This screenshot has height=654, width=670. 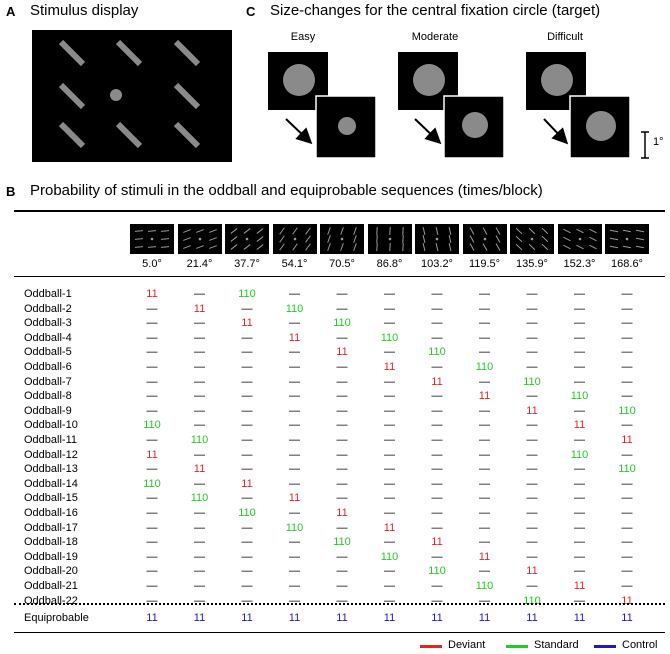 I want to click on legend-label-standard: Standard, so click(x=556, y=645).